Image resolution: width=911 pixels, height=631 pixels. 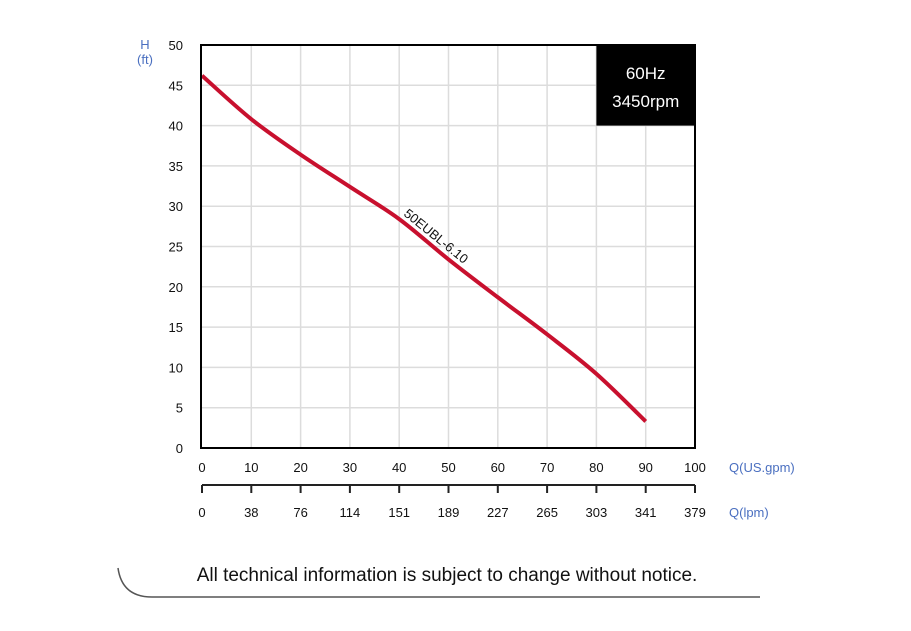 What do you see at coordinates (251, 467) in the screenshot?
I see `x-tick-label: 10` at bounding box center [251, 467].